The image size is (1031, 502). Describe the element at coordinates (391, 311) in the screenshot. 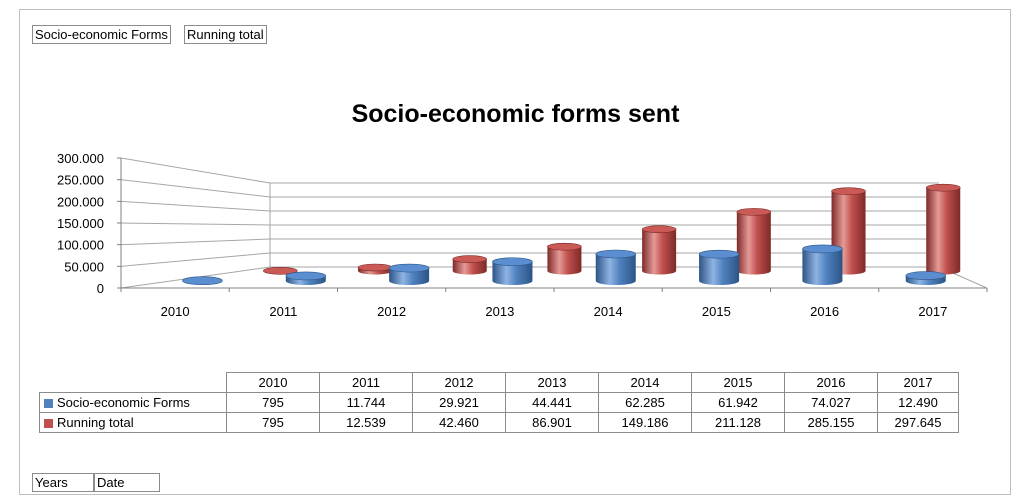

I see `x-tick-label: 2012` at that location.